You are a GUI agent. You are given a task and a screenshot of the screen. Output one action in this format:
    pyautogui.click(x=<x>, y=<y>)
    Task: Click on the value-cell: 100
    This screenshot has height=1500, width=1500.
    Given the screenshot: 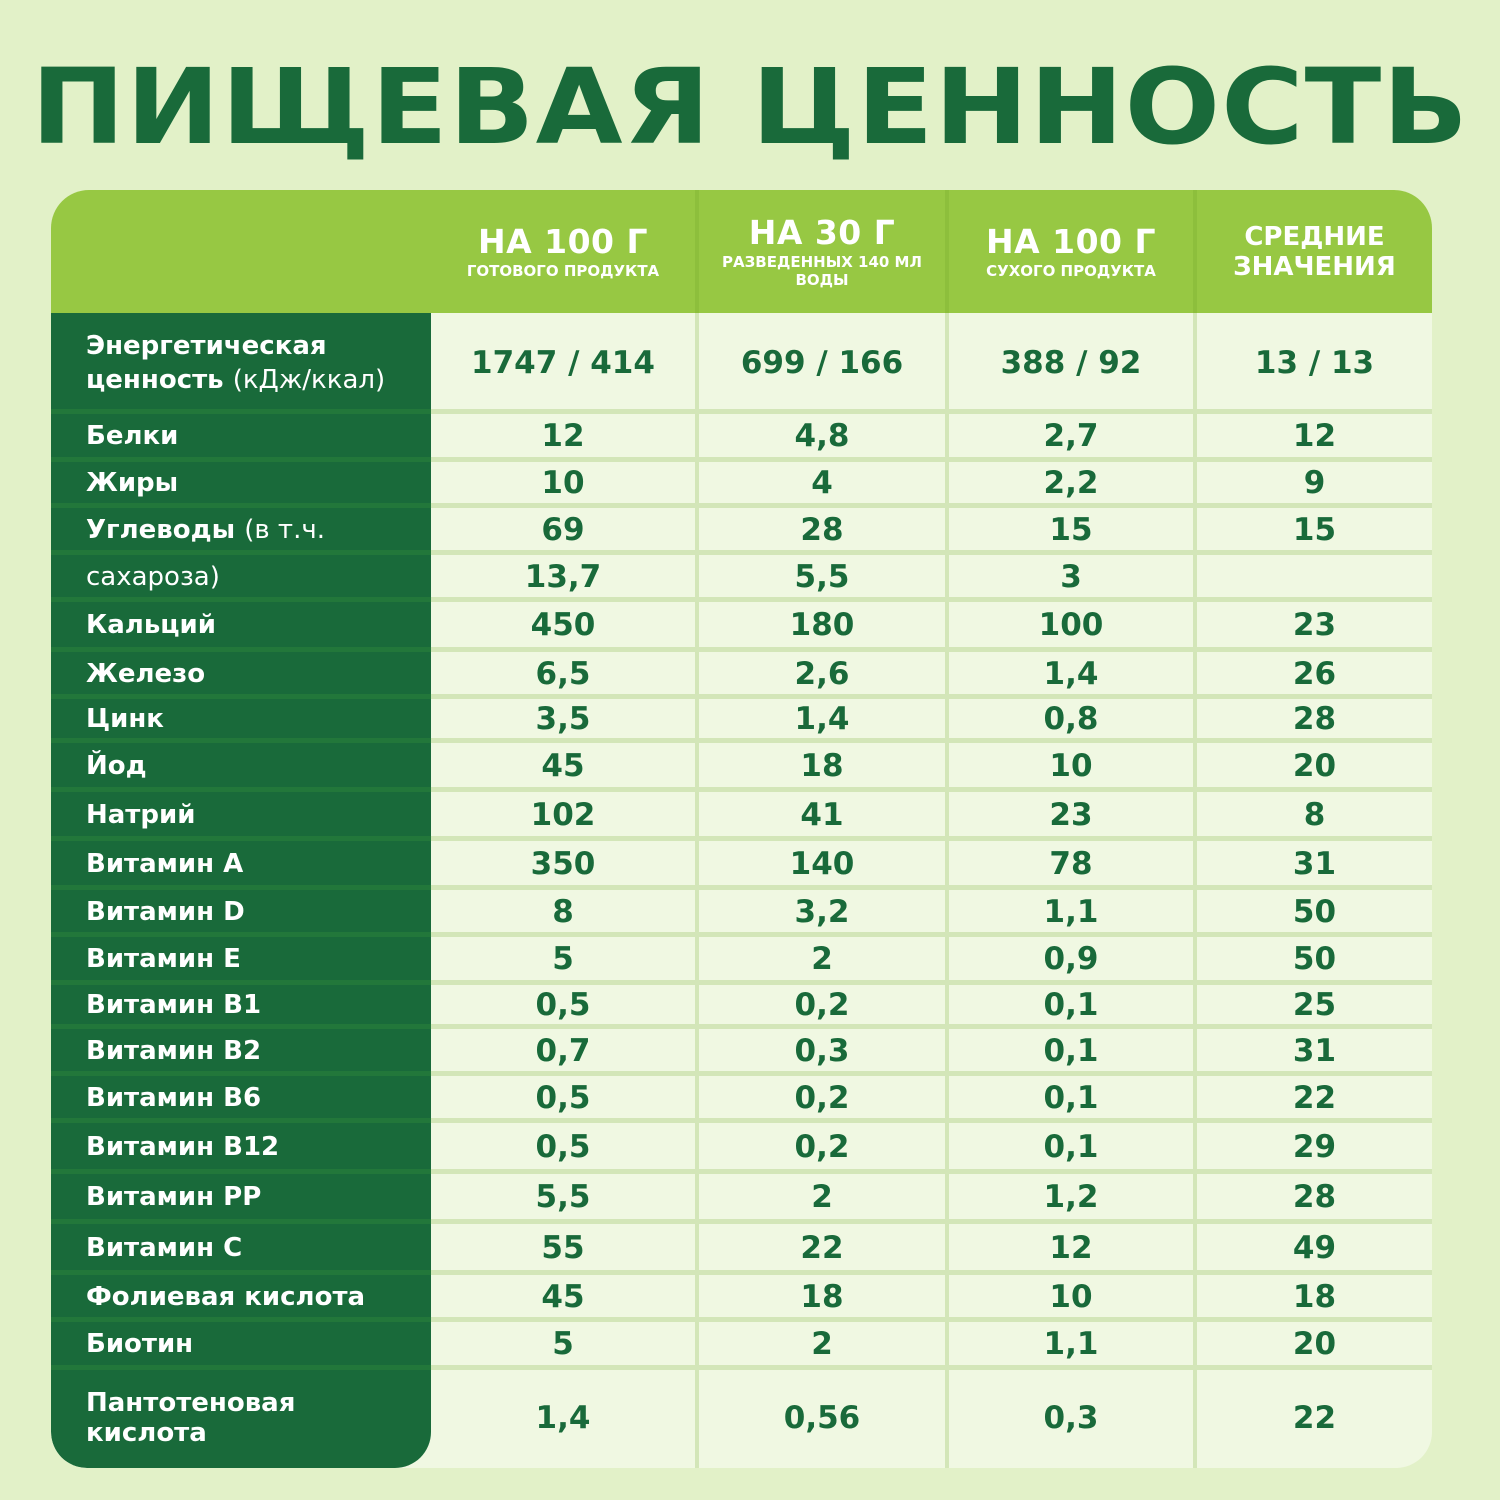 What is the action you would take?
    pyautogui.click(x=1071, y=625)
    